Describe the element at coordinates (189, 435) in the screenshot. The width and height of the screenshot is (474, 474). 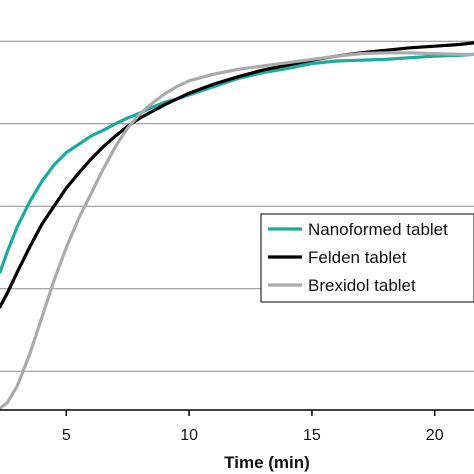
I see `x-tick-label-1: 10` at that location.